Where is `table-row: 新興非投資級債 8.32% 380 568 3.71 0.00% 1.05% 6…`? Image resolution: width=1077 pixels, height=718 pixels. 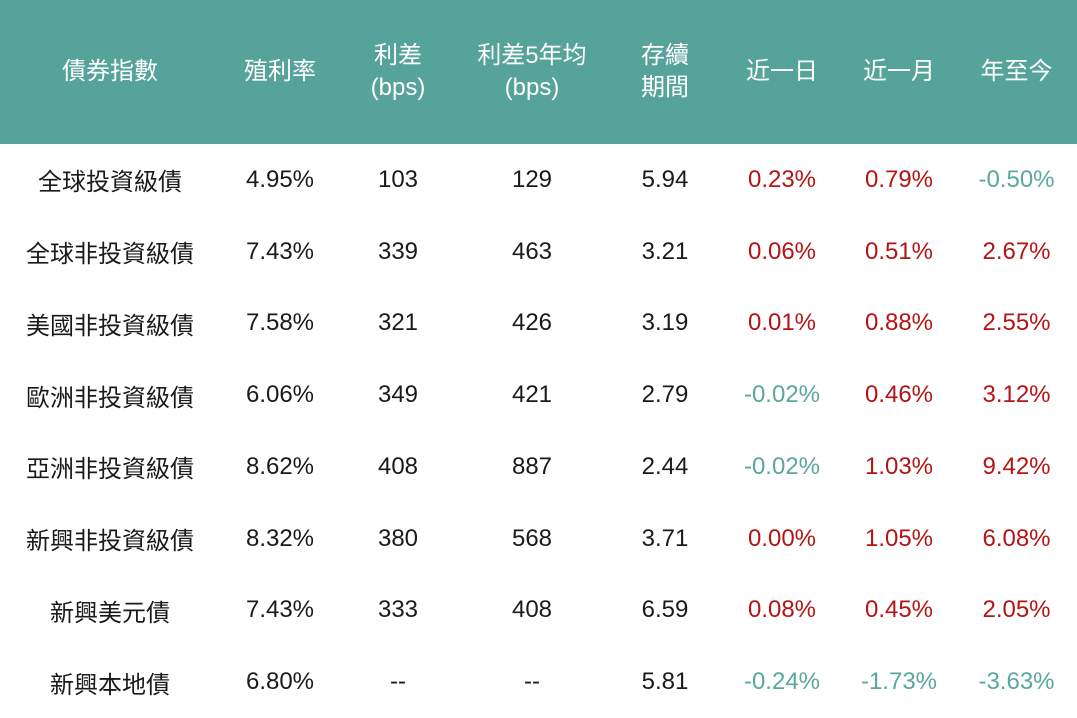 table-row: 新興非投資級債 8.32% 380 568 3.71 0.00% 1.05% 6… is located at coordinates (538, 539).